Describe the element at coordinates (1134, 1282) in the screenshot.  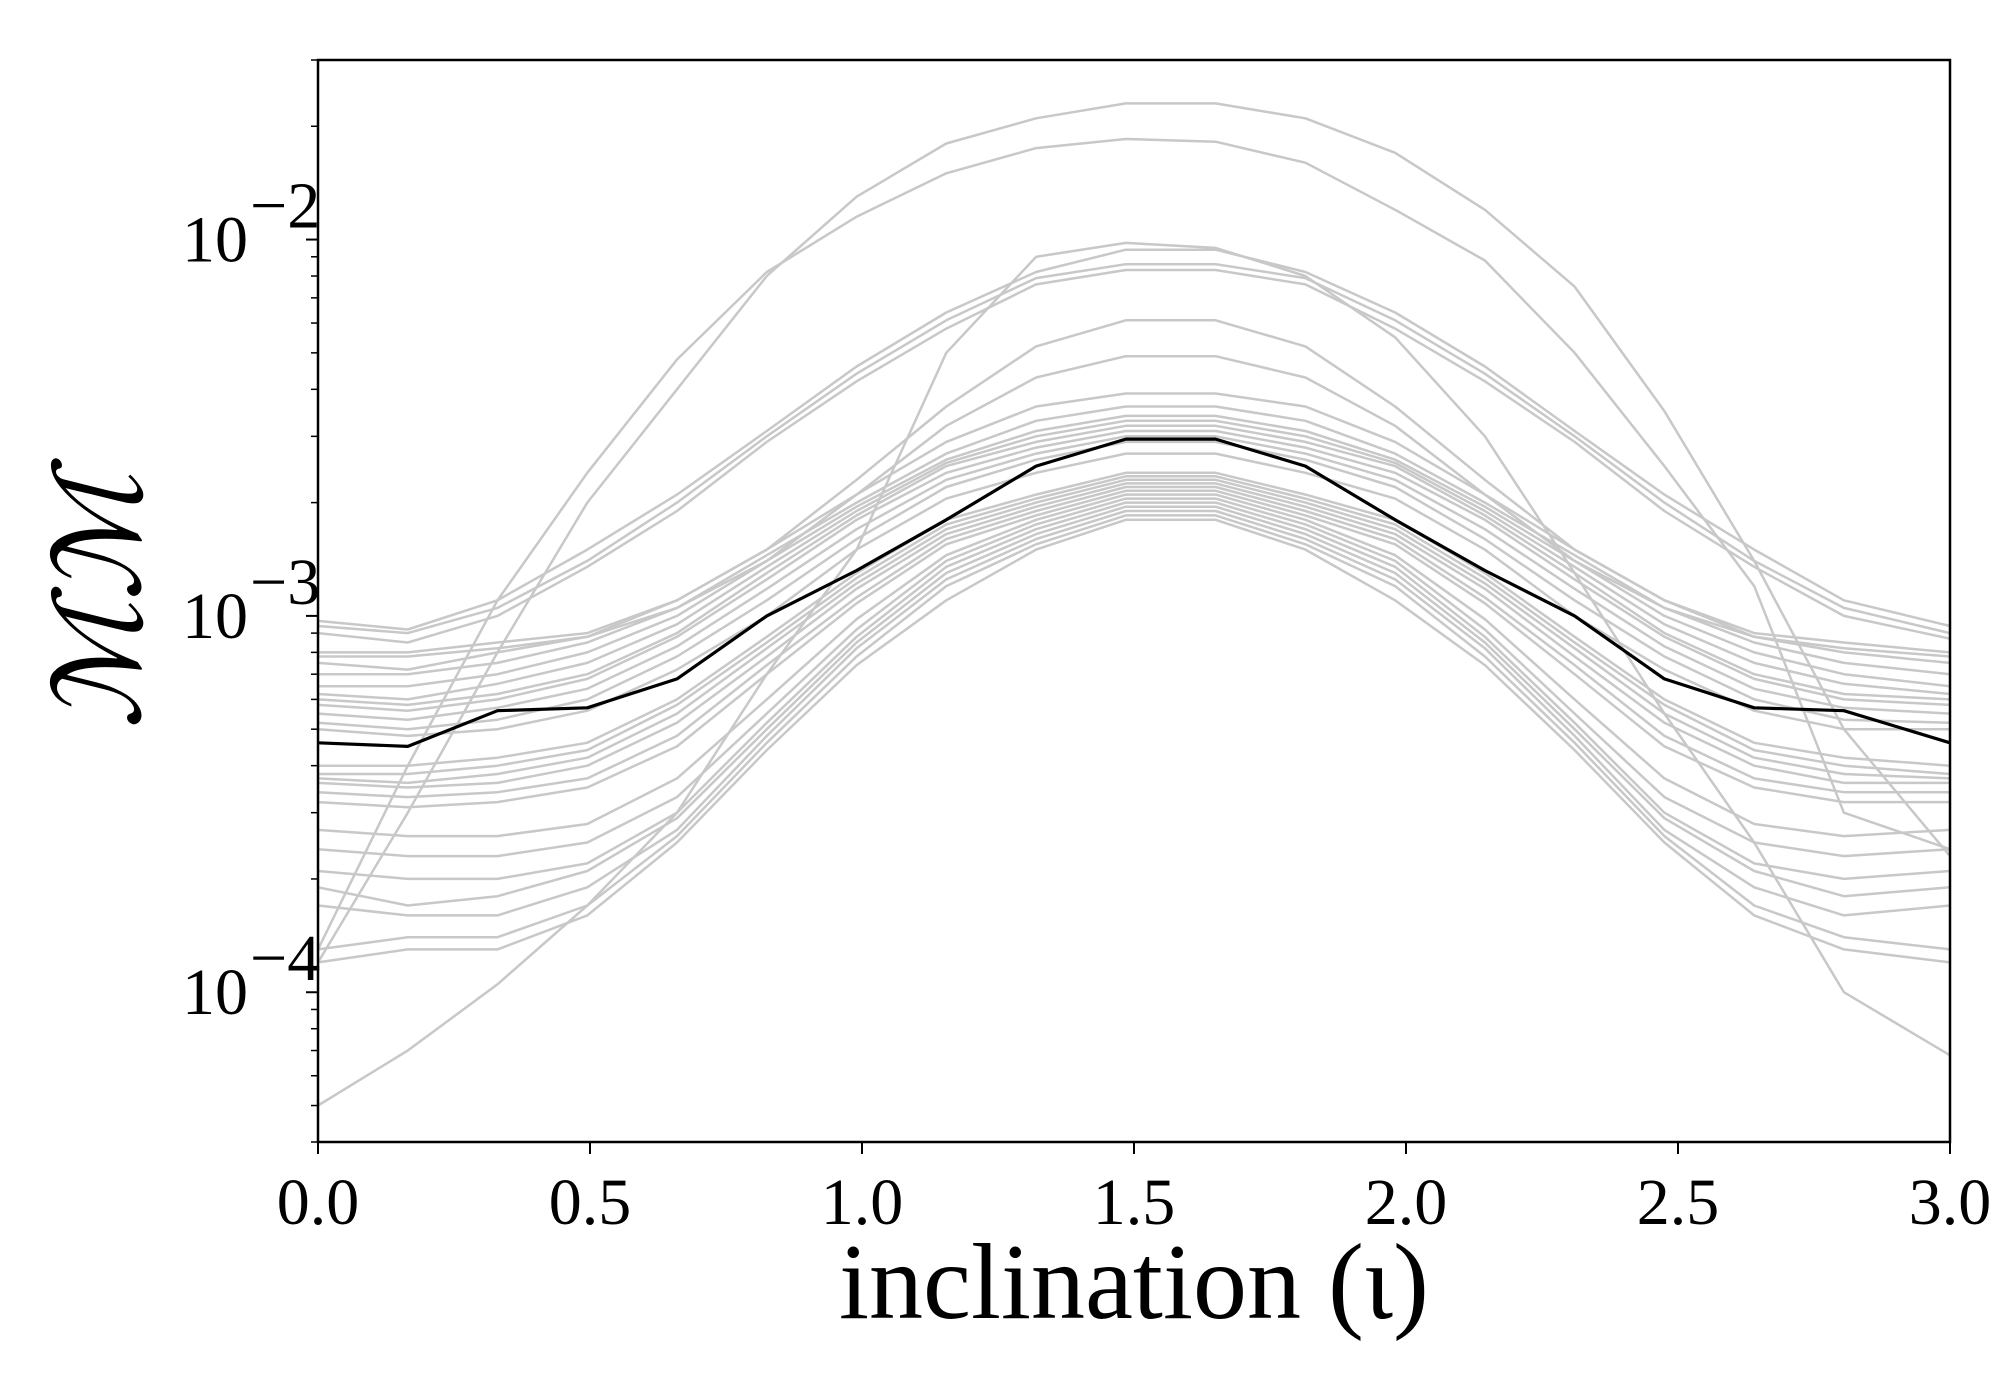
I see `x-axis-label: inclination (ι)` at that location.